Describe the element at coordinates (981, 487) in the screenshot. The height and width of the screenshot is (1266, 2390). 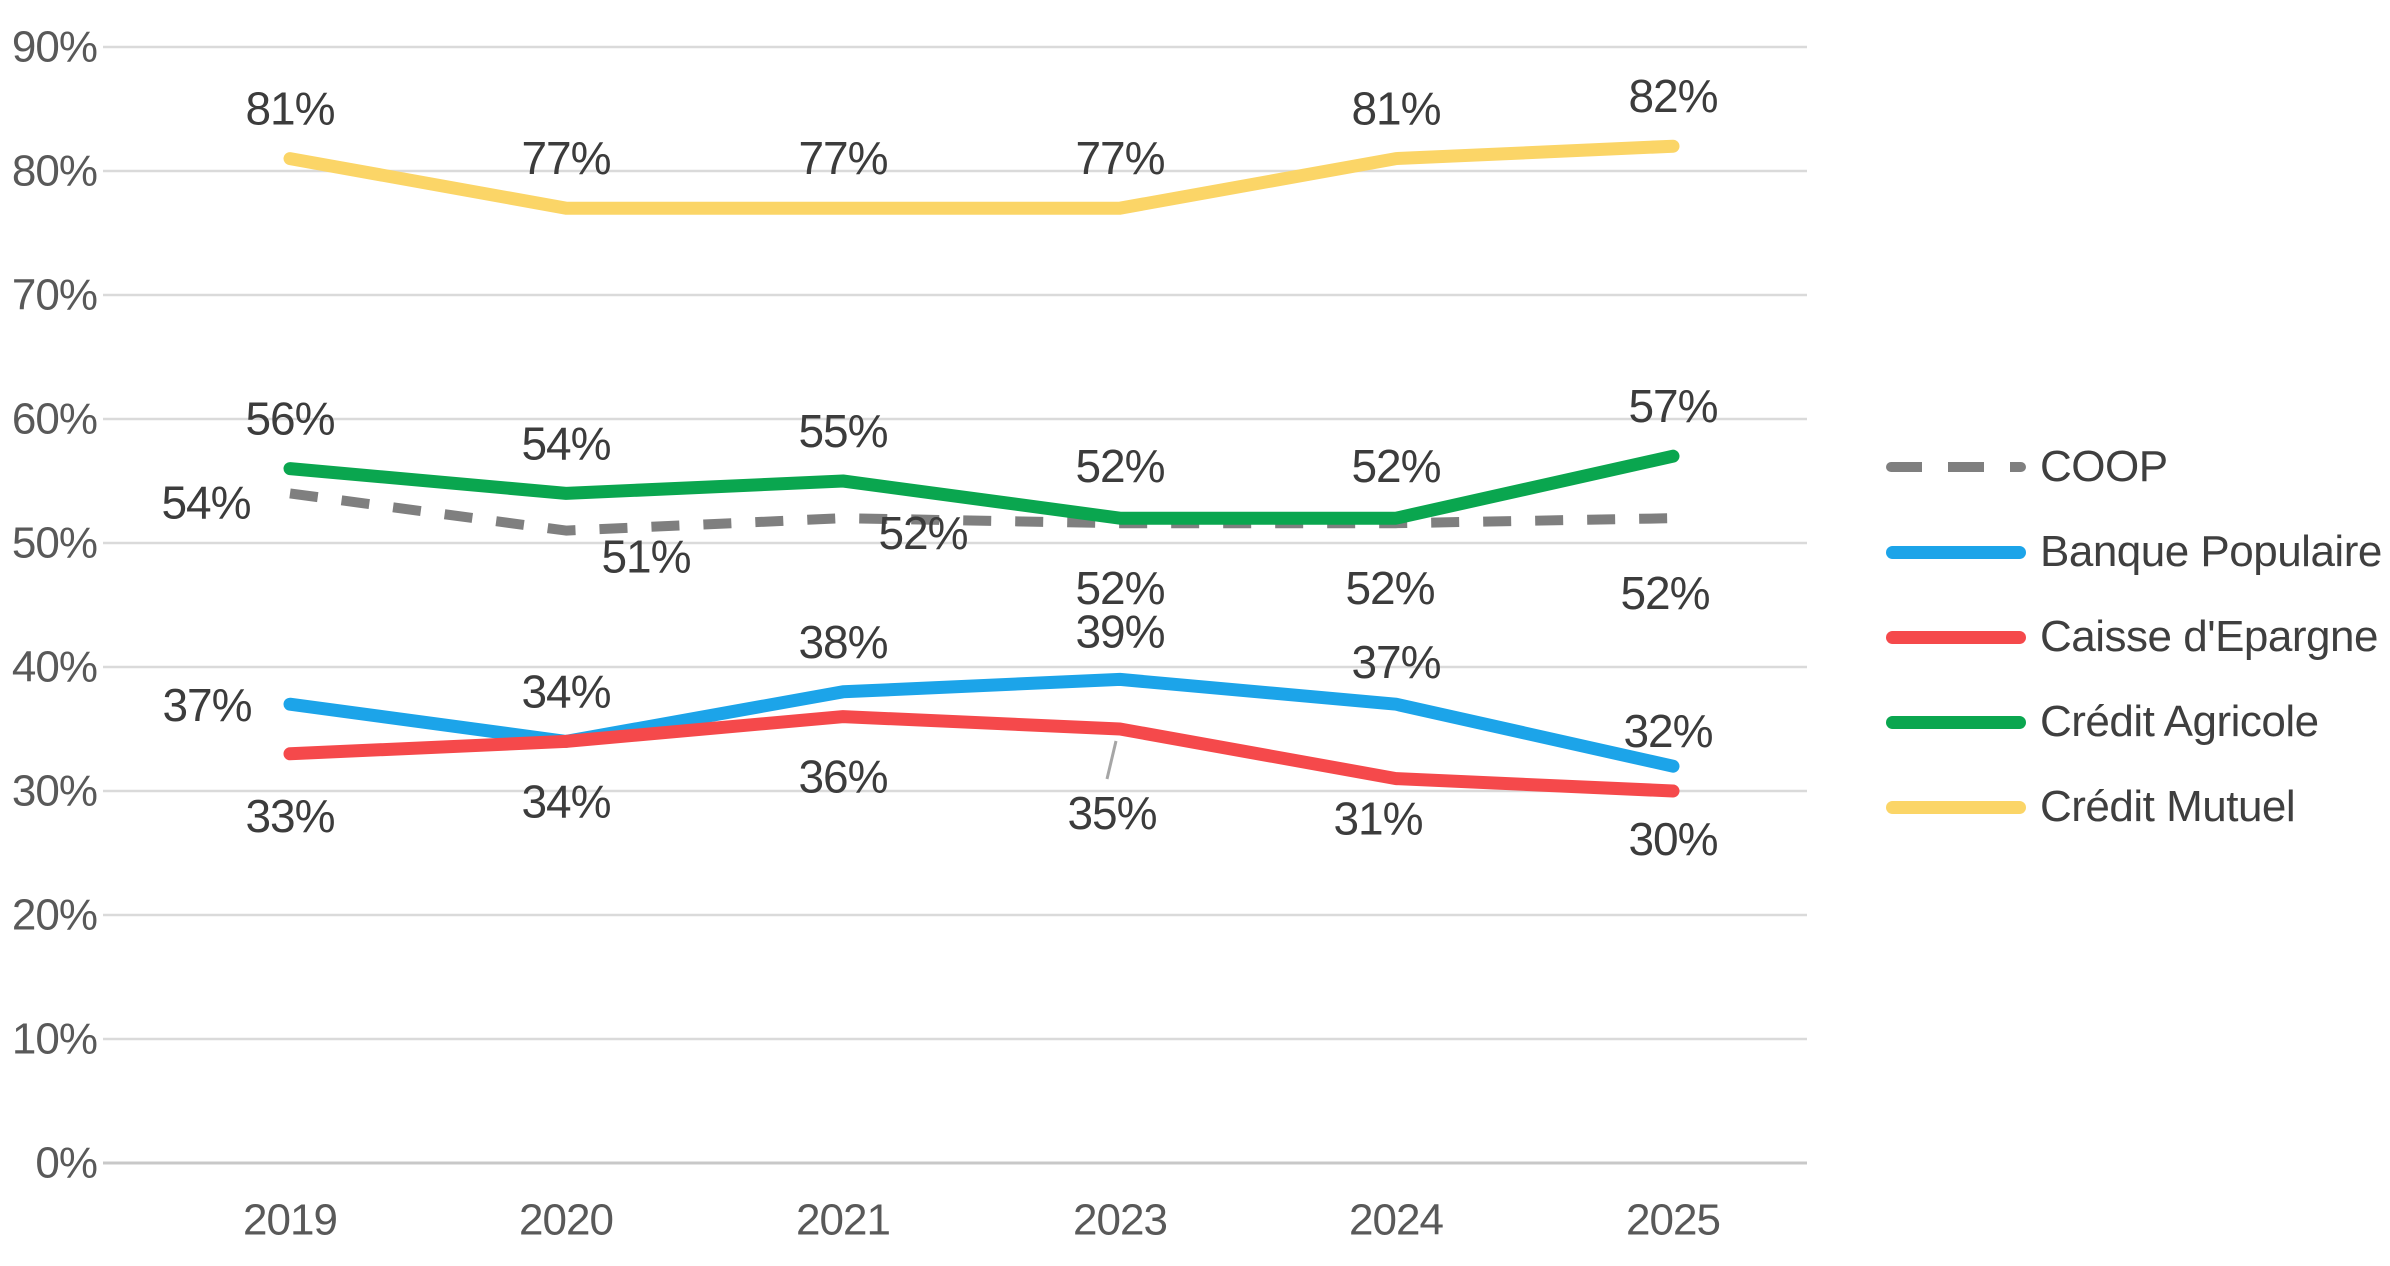
I see `series-line-cr-dit-agricole` at that location.